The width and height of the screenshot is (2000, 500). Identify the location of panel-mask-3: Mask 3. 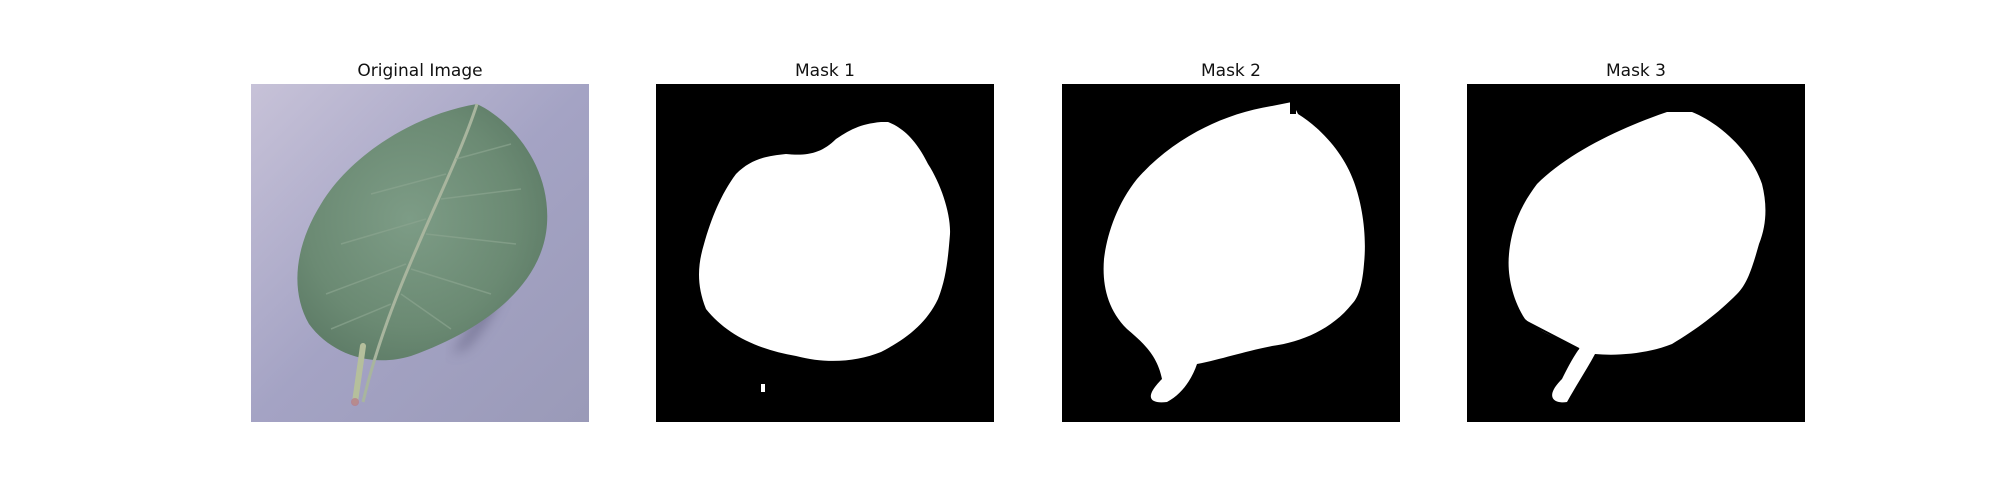
(1636, 240).